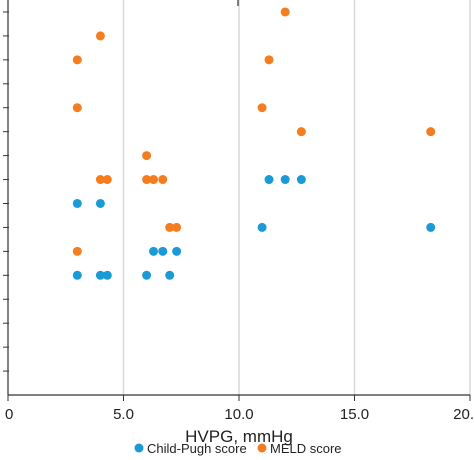 The height and width of the screenshot is (460, 474). Describe the element at coordinates (123, 414) in the screenshot. I see `x-tick-label: 5.0` at that location.